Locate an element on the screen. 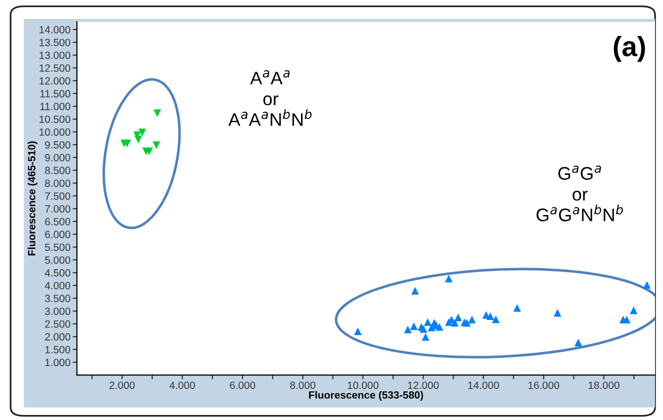  y-tick-label: 9.000 is located at coordinates (57, 158).